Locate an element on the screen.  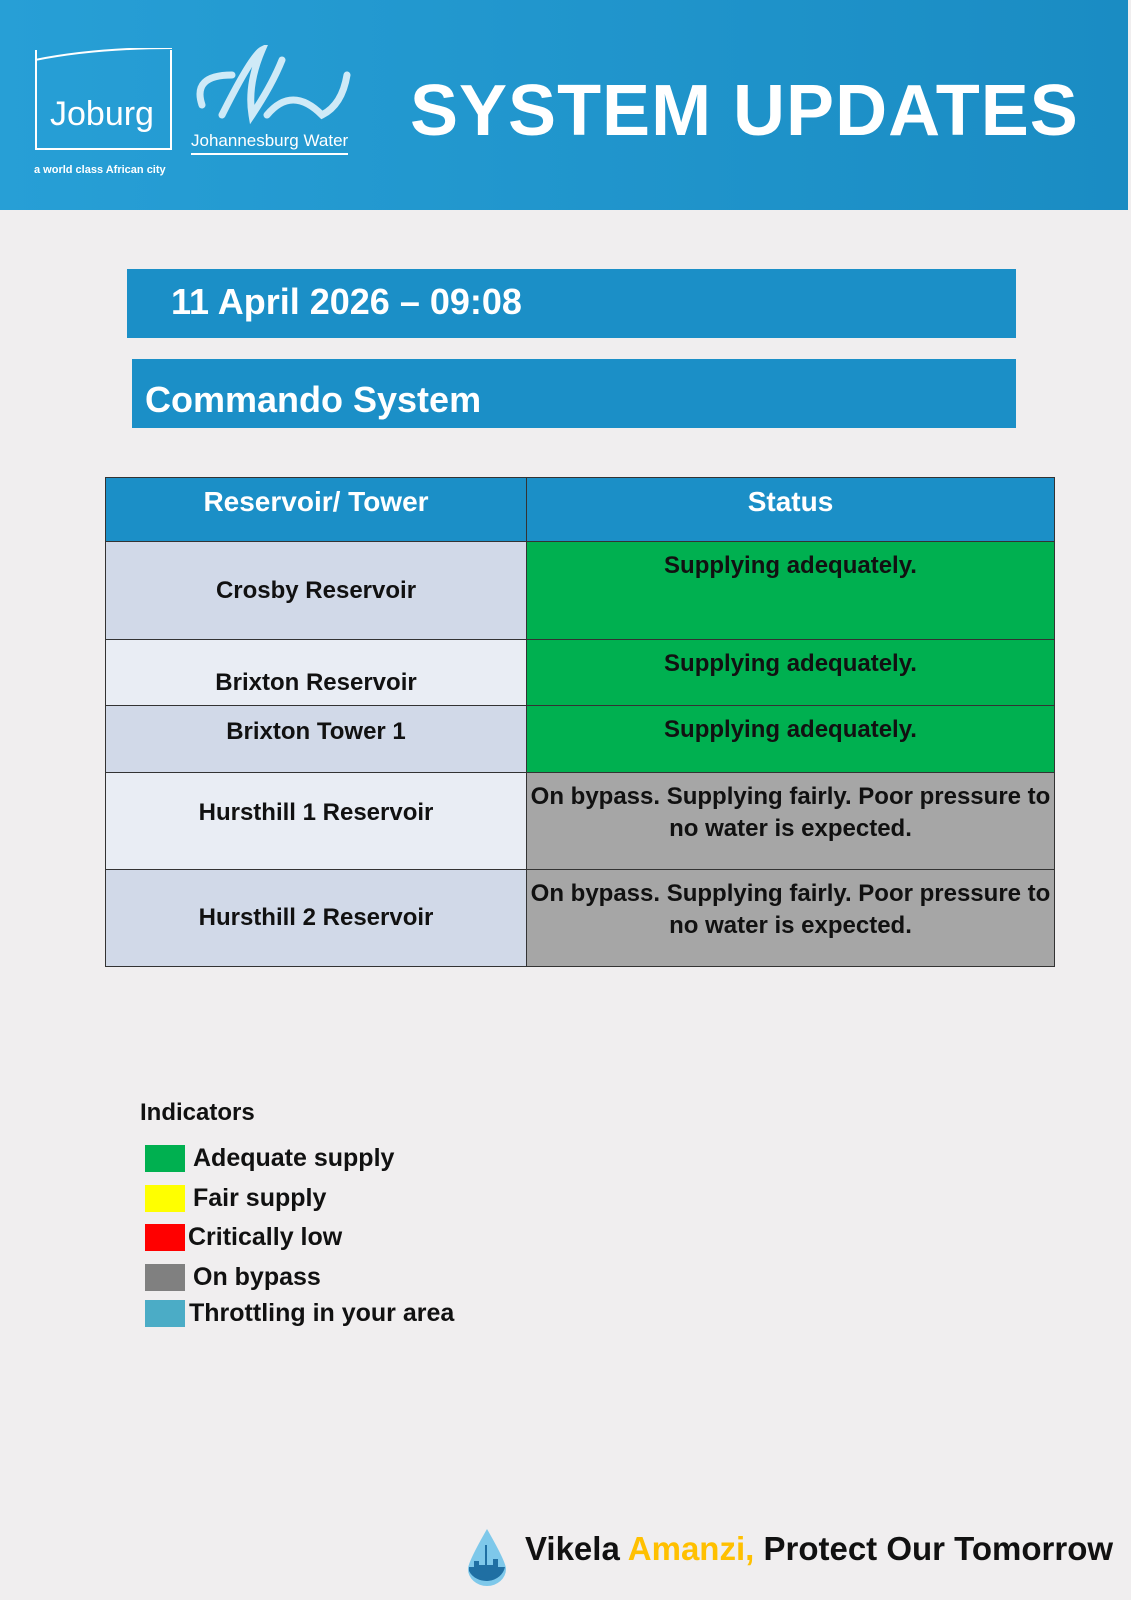
water-wave-logo-icon is located at coordinates (273, 85).